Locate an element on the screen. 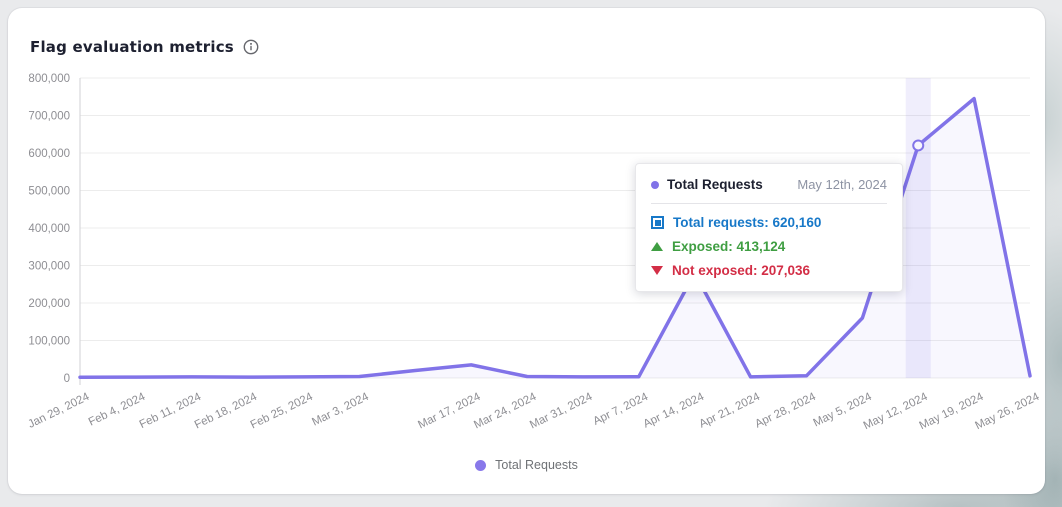 Image resolution: width=1062 pixels, height=507 pixels. x-axis-tick-label: Mar 24, 2024 is located at coordinates (505, 411).